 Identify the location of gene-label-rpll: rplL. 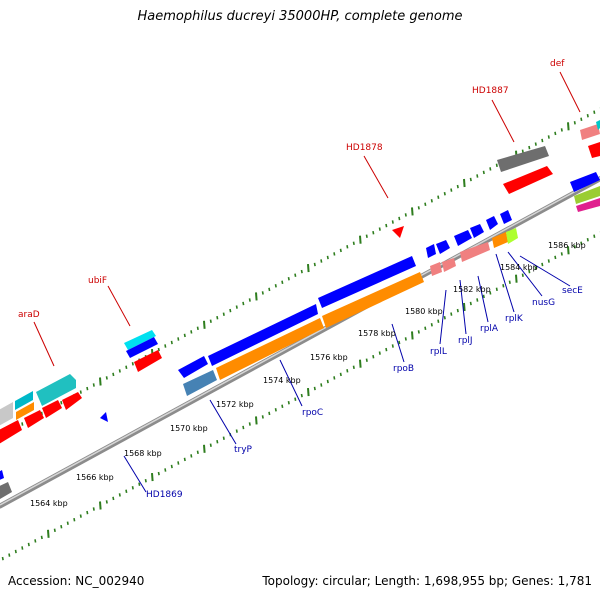
(438, 352).